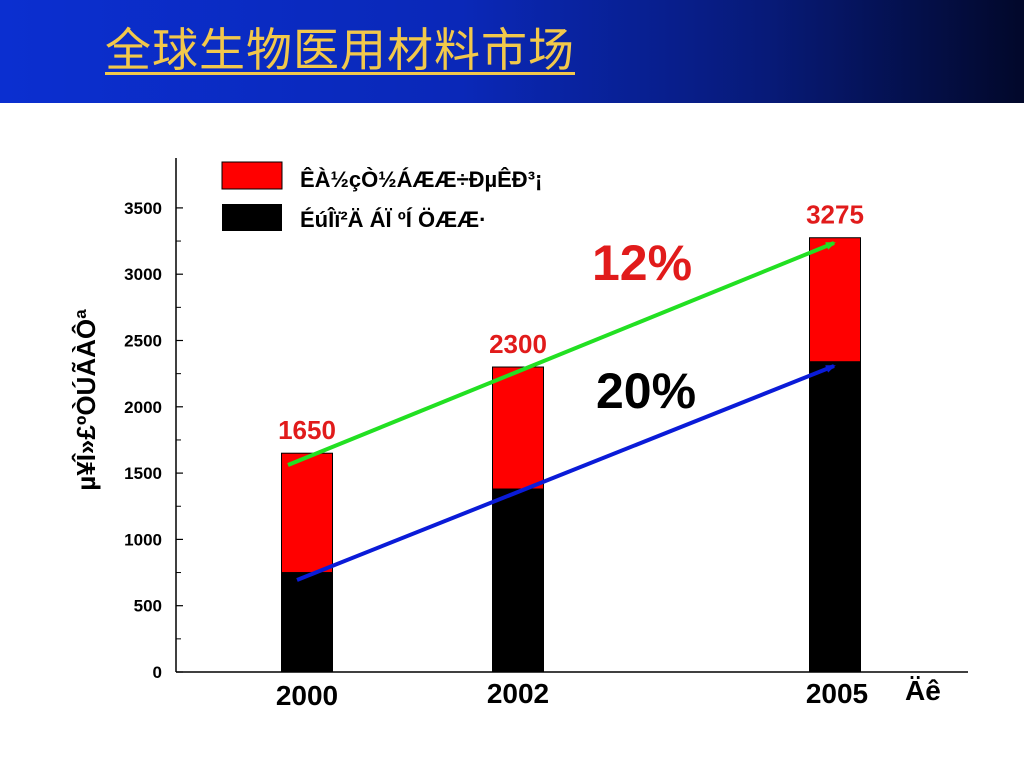 The height and width of the screenshot is (768, 1024). I want to click on y-tick-label: 500, so click(148, 606).